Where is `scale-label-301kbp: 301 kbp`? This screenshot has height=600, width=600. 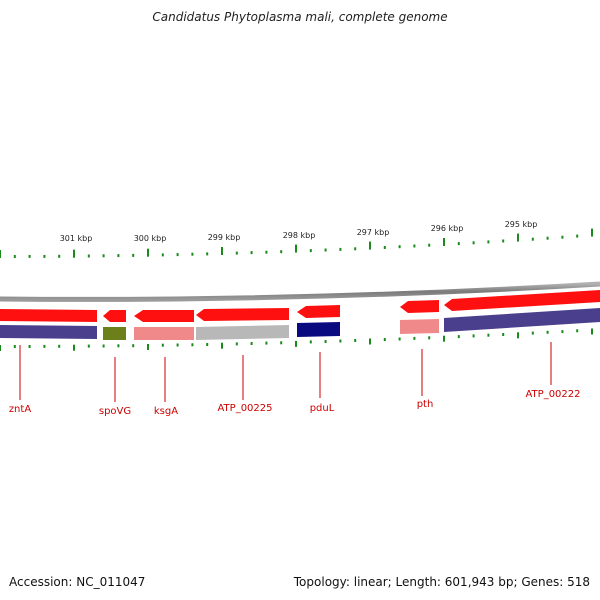 scale-label-301kbp: 301 kbp is located at coordinates (76, 238).